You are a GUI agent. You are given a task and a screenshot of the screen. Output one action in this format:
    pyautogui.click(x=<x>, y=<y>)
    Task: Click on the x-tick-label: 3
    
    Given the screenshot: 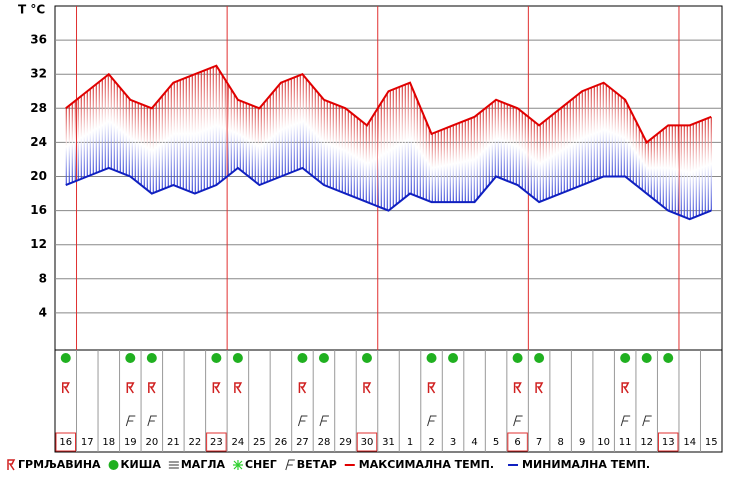 What is the action you would take?
    pyautogui.click(x=453, y=442)
    